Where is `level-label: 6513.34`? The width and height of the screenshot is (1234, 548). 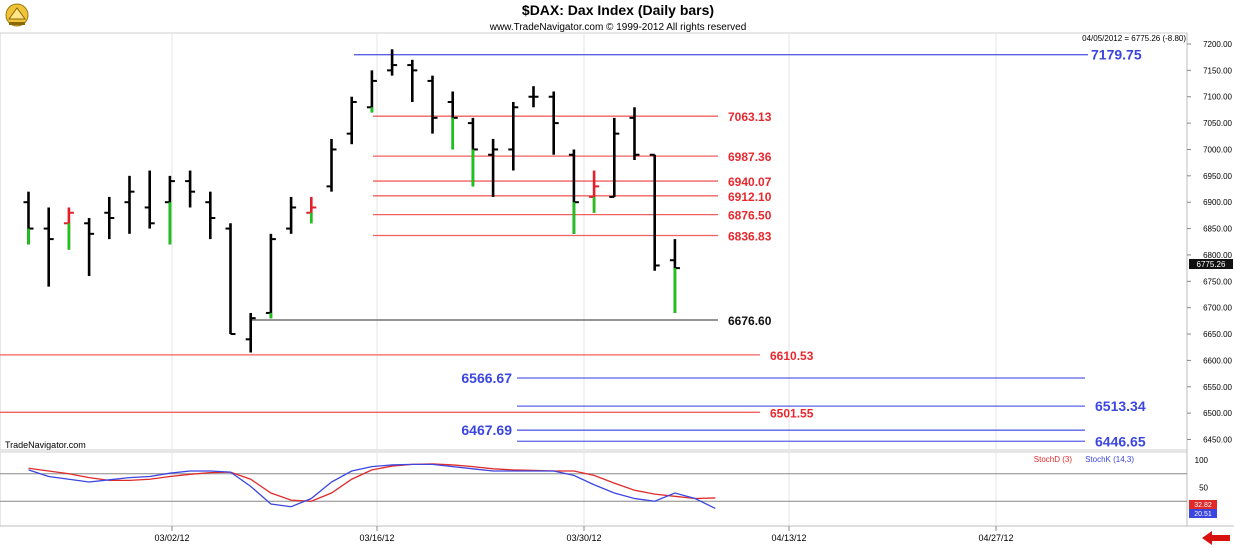 level-label: 6513.34 is located at coordinates (1120, 406).